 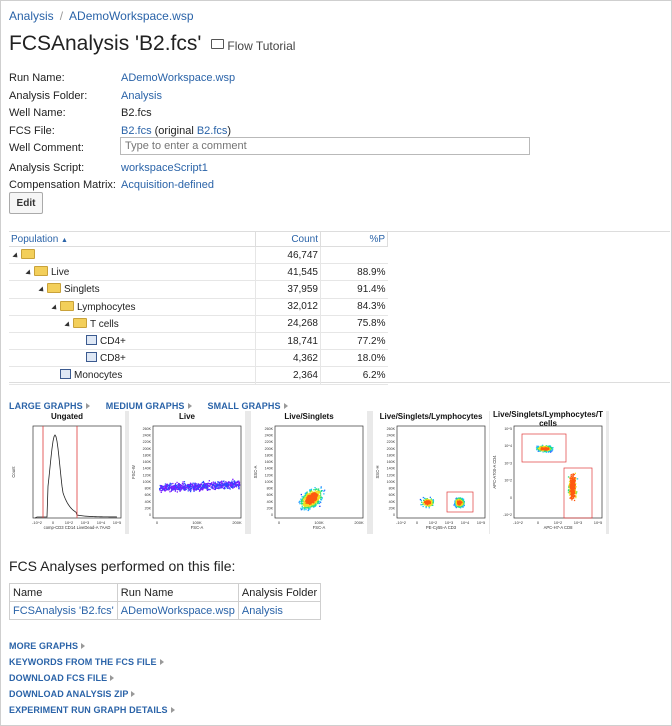 I want to click on download-zip-link: DOWNLOAD ANALYSIS ZIP, so click(x=72, y=694).